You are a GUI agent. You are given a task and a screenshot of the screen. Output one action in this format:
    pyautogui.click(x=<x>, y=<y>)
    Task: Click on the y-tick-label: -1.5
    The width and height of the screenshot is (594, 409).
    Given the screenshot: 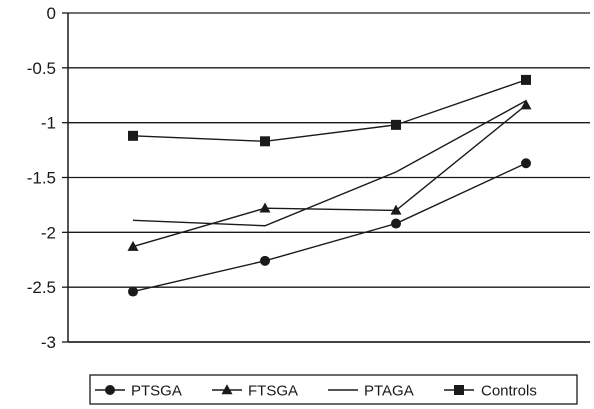 What is the action you would take?
    pyautogui.click(x=41, y=178)
    